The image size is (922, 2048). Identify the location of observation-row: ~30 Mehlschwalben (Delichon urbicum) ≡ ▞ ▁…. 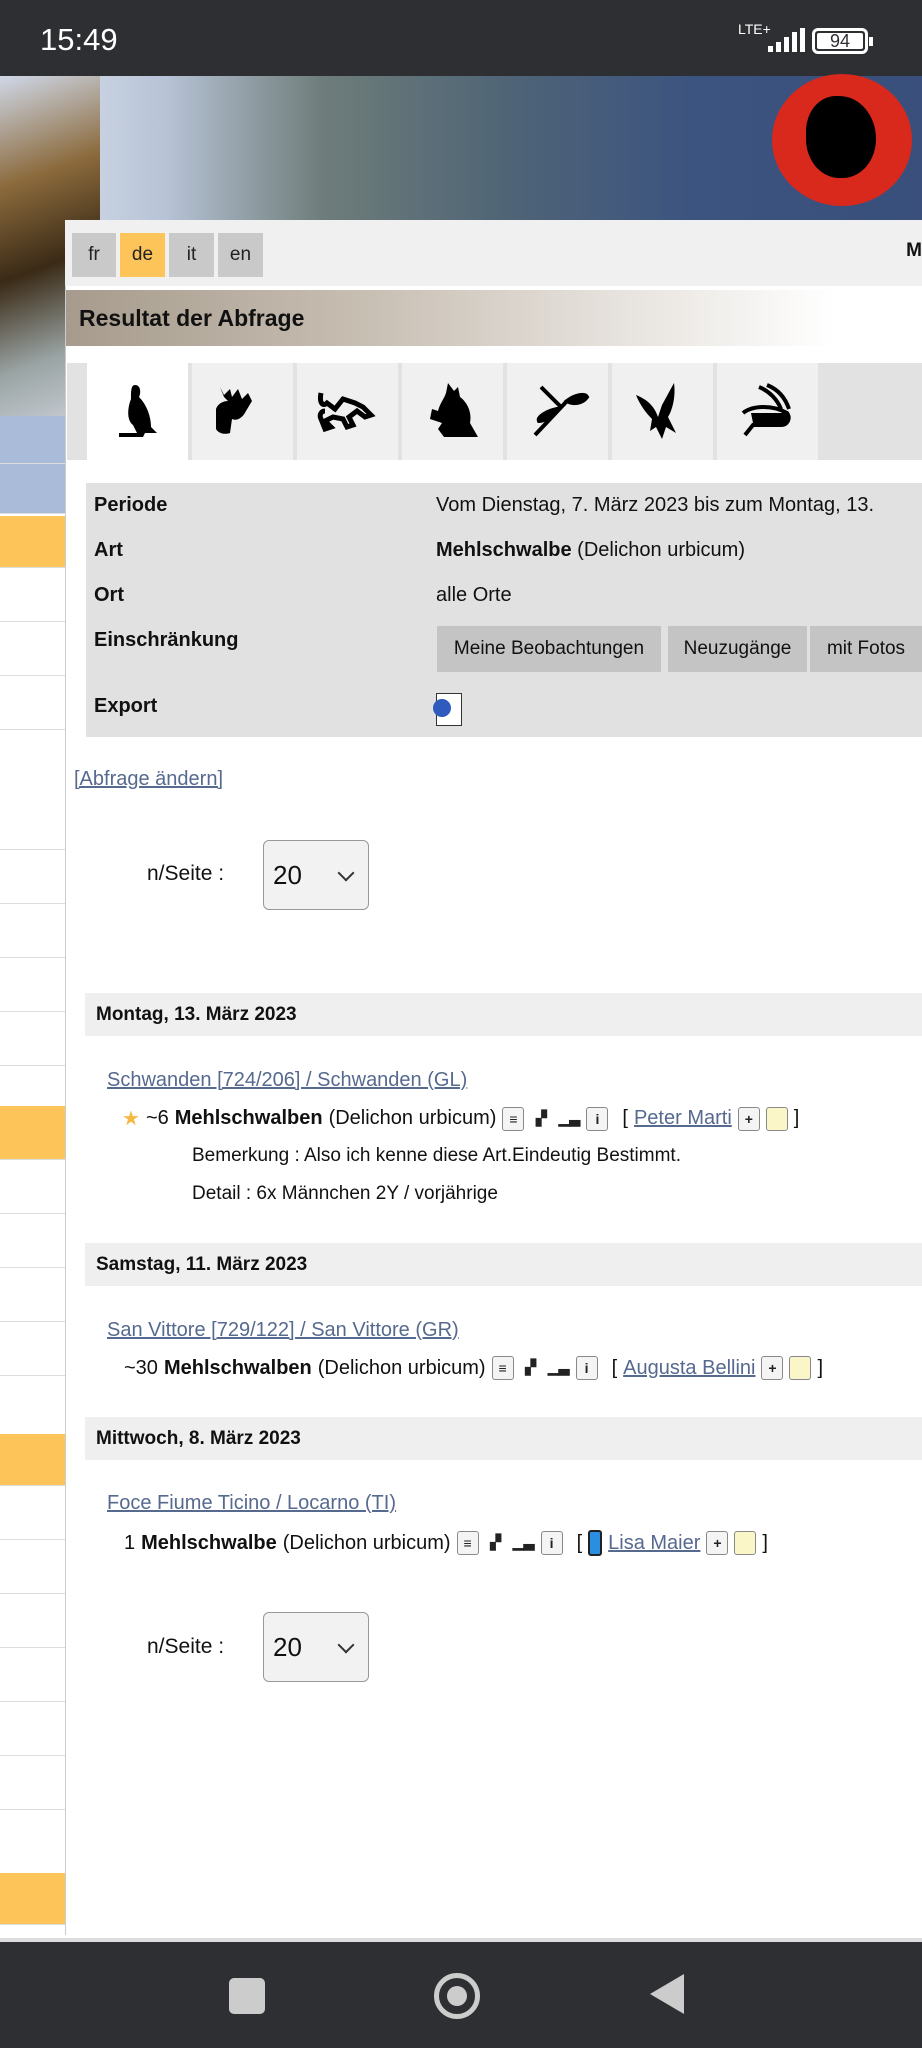
(474, 1368).